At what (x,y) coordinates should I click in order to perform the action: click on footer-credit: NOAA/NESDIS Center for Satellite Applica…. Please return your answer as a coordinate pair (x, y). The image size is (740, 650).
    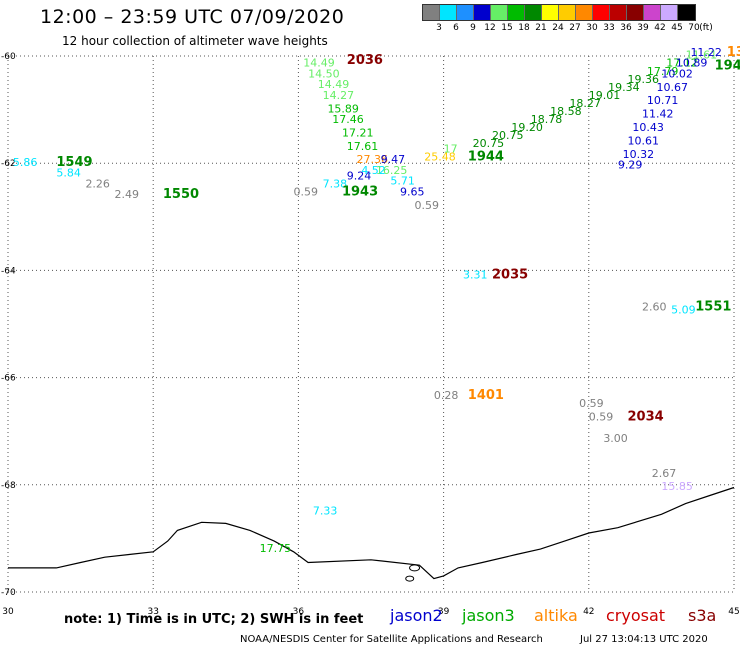
    Looking at the image, I should click on (391, 639).